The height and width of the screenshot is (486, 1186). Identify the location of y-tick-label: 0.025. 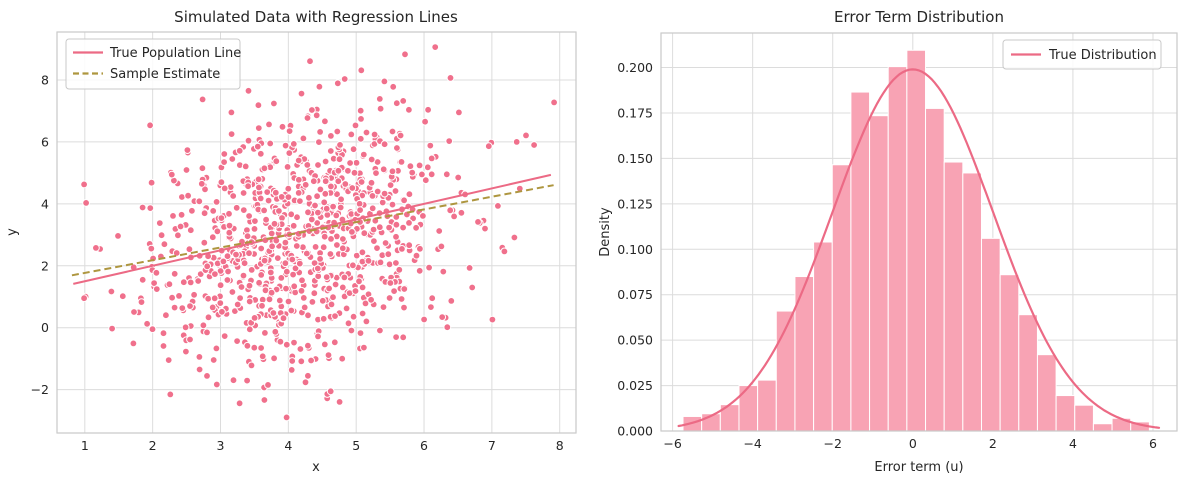
(635, 385).